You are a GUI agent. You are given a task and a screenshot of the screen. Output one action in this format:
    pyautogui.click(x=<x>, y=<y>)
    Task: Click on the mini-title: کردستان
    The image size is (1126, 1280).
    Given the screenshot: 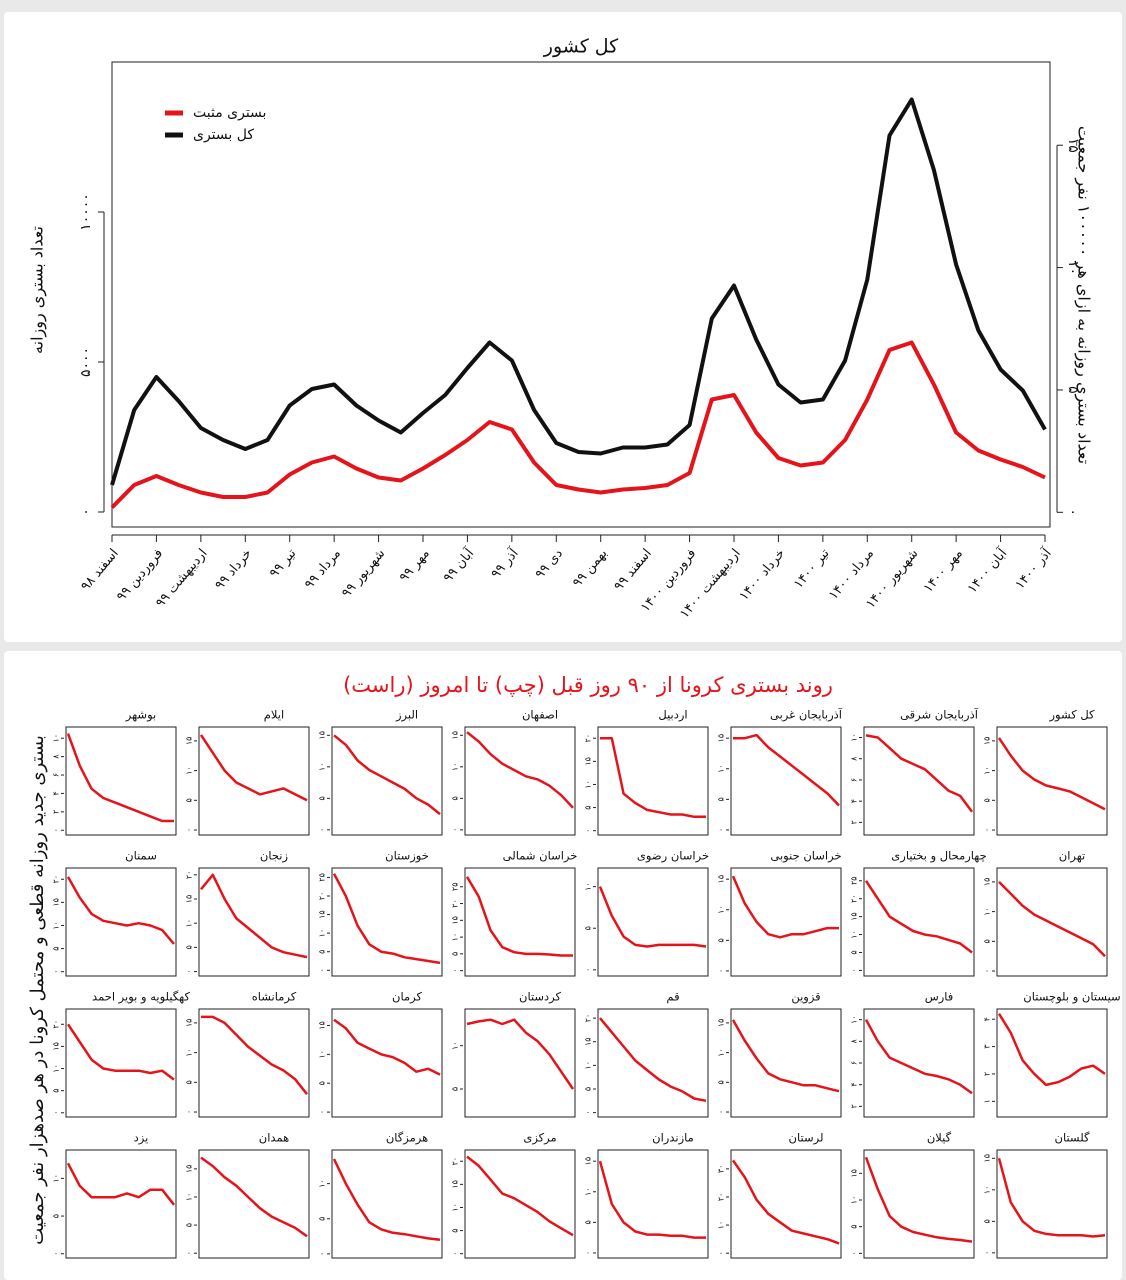 What is the action you would take?
    pyautogui.click(x=540, y=997)
    